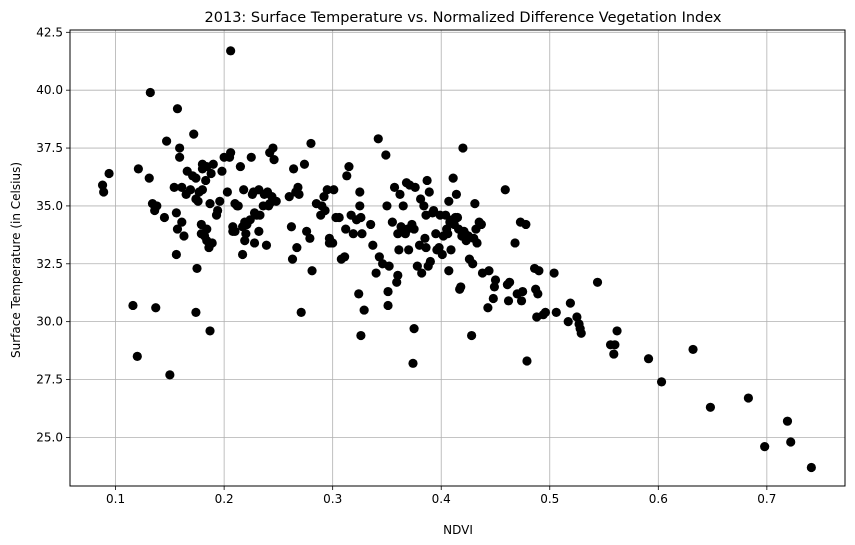 The height and width of the screenshot is (545, 855). I want to click on x-axis-label: NDVI, so click(458, 530).